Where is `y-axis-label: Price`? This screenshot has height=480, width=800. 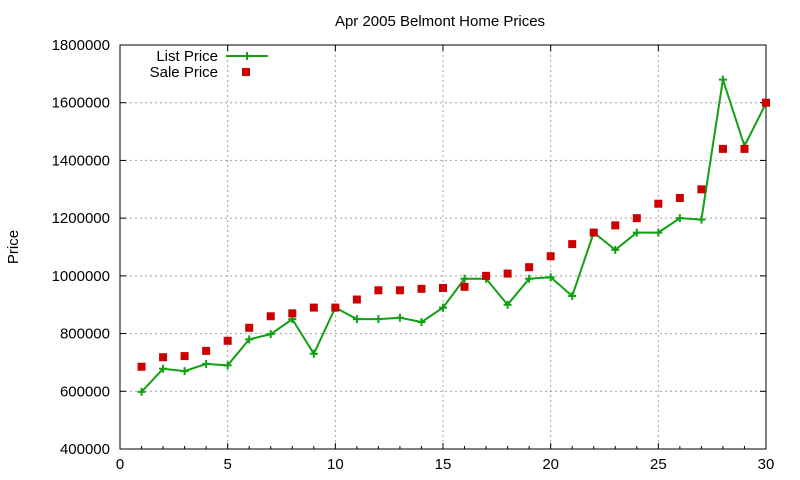 y-axis-label: Price is located at coordinates (13, 247).